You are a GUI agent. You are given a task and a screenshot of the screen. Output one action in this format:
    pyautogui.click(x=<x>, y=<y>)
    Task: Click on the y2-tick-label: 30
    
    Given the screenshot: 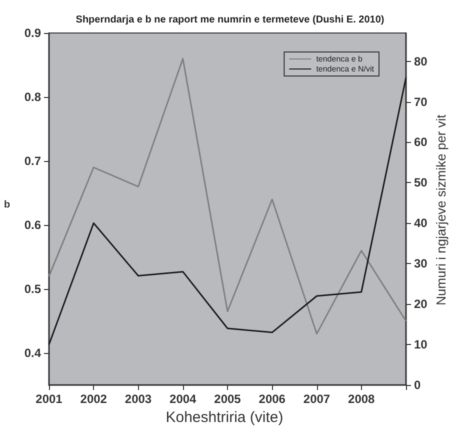 What is the action you would take?
    pyautogui.click(x=421, y=263)
    